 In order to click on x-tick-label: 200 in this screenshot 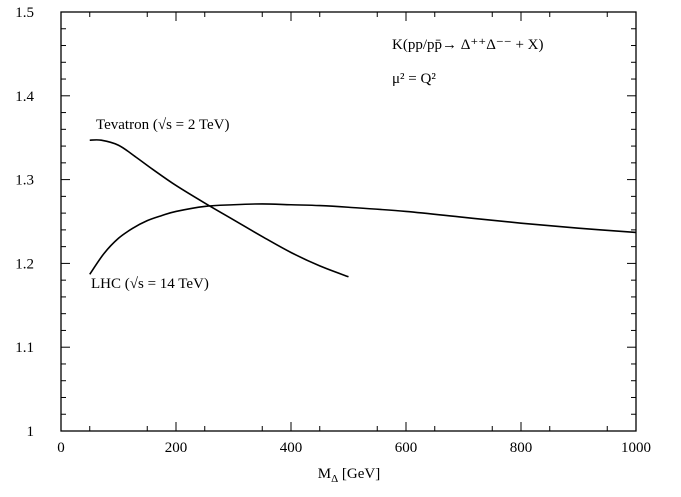, I will do `click(176, 448)`.